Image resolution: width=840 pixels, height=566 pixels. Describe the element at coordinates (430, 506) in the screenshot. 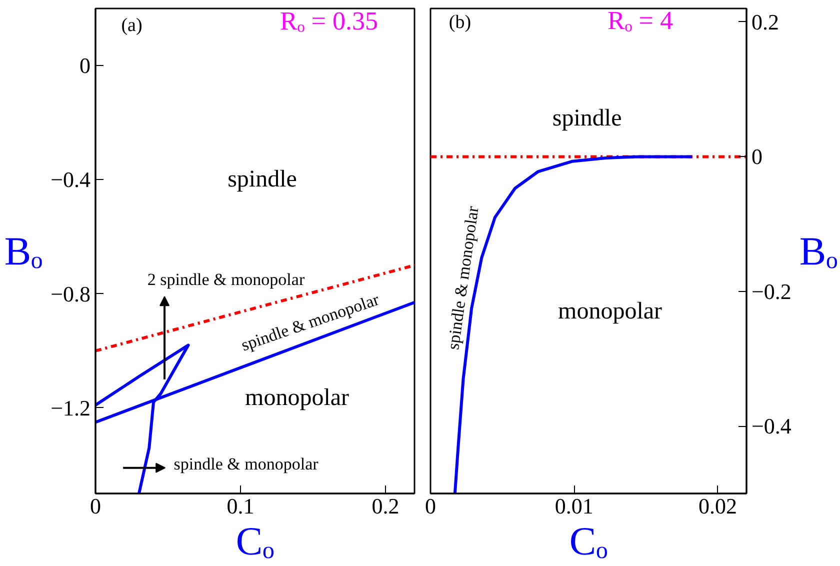

I see `x-tick-label: 0` at that location.